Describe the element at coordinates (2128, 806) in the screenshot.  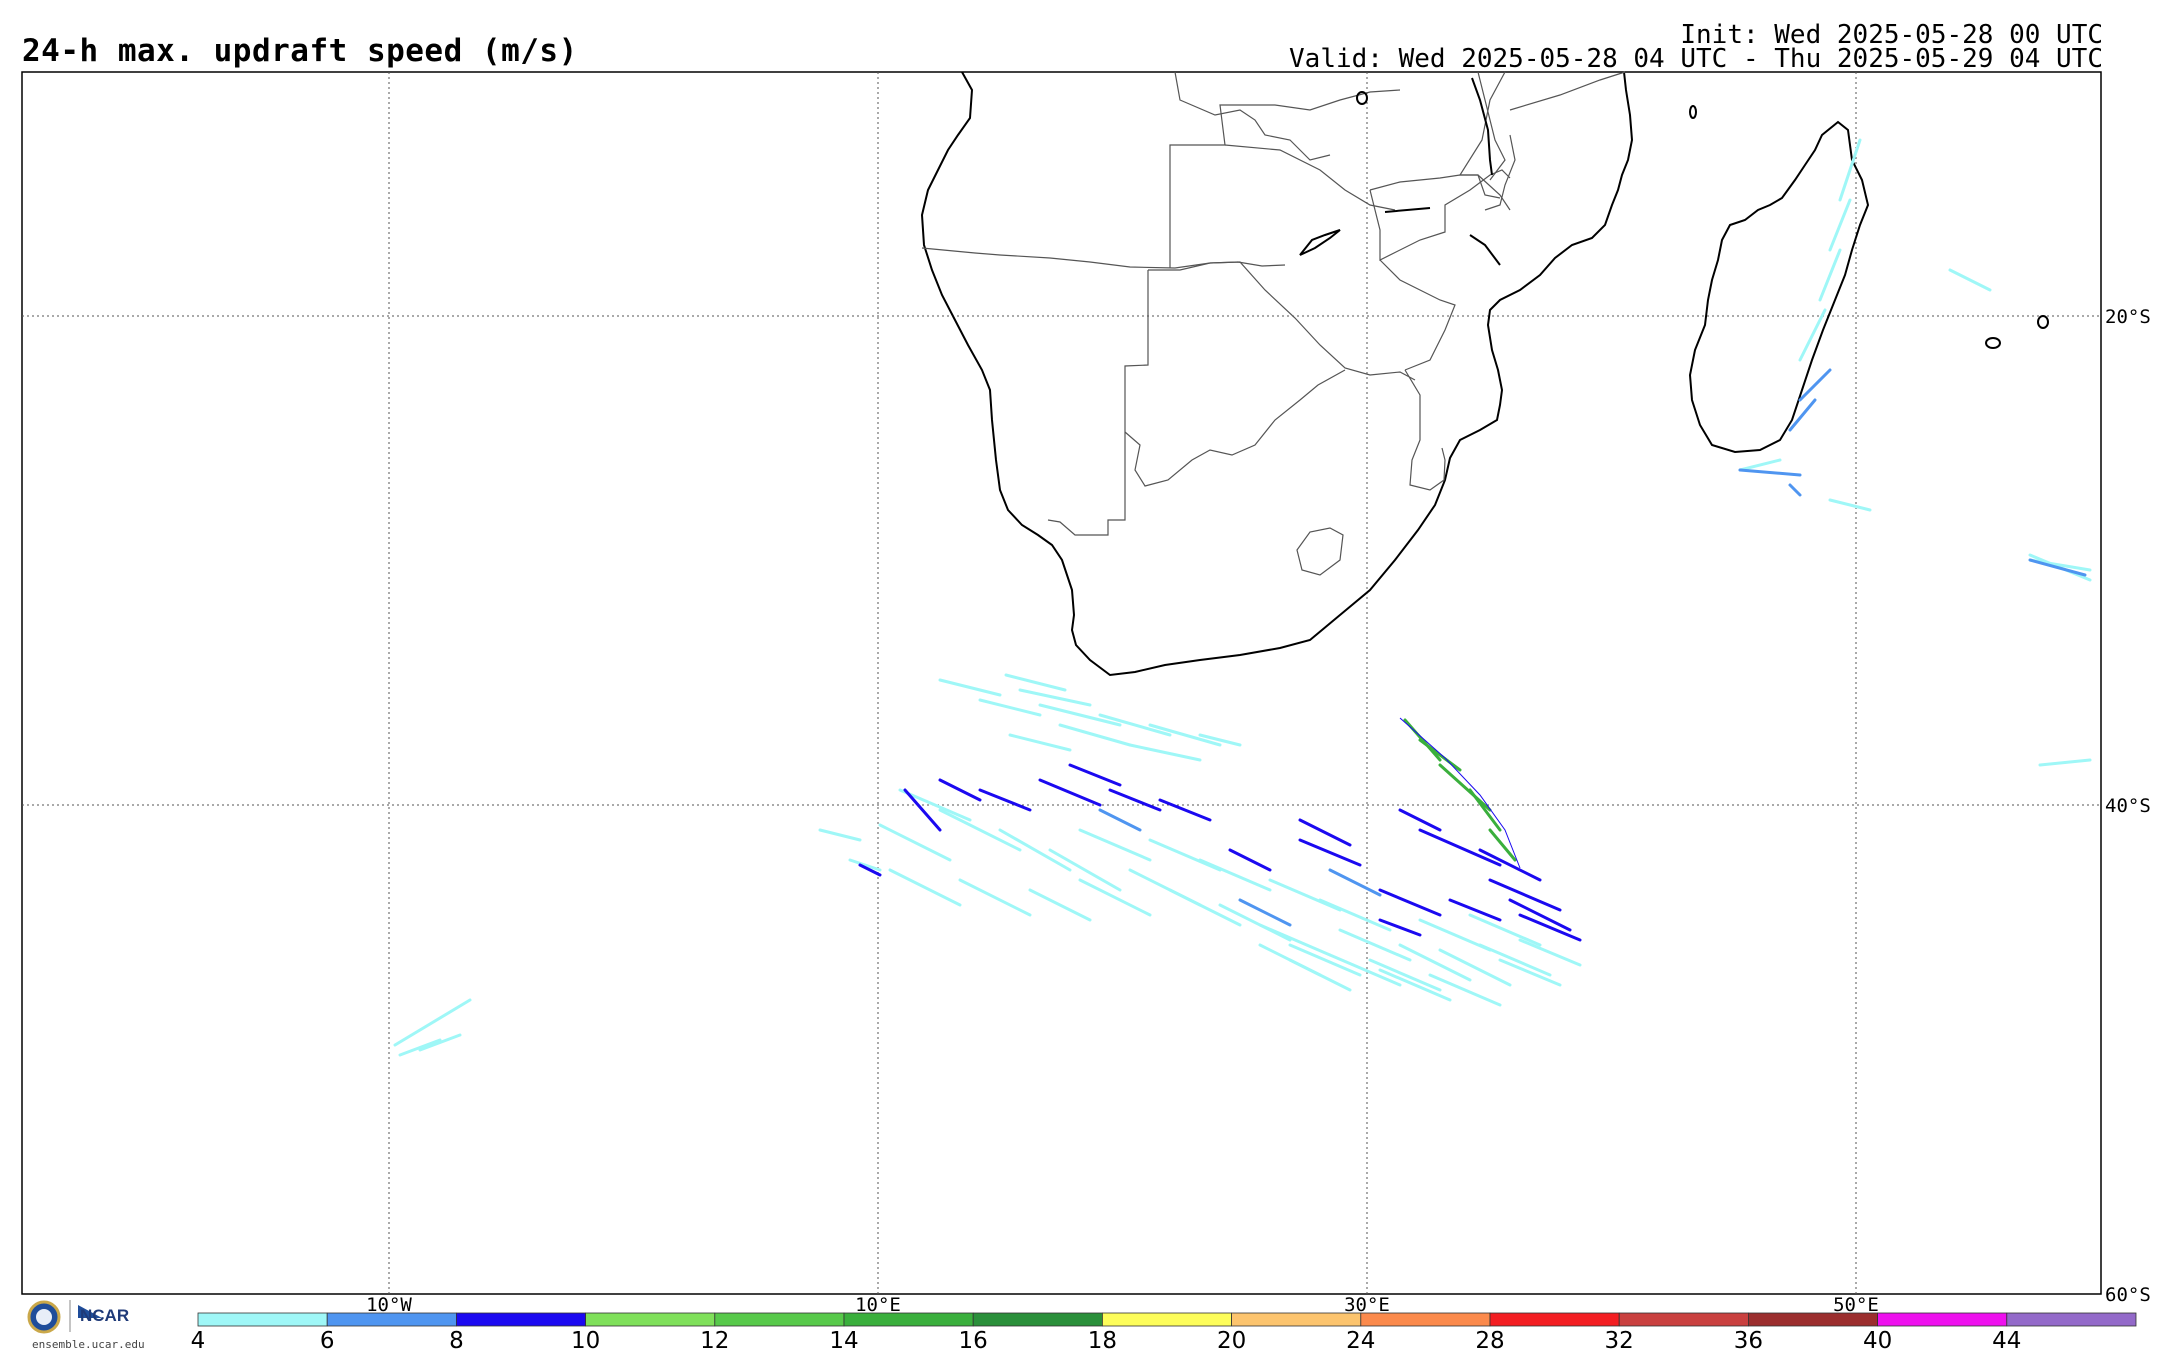
I see `lat-label-40s: 40°S` at that location.